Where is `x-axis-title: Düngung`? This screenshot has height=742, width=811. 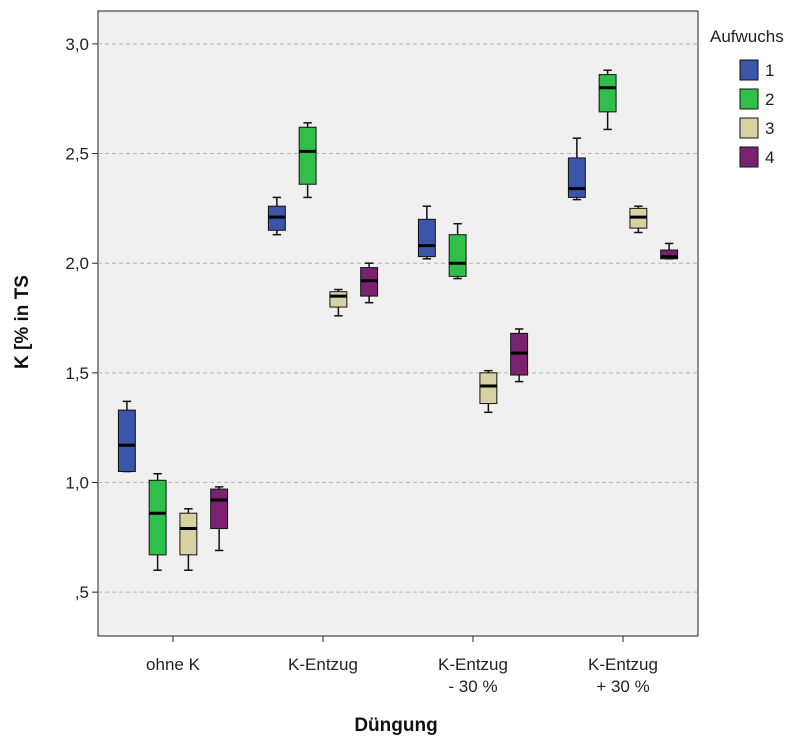 x-axis-title: Düngung is located at coordinates (395, 725).